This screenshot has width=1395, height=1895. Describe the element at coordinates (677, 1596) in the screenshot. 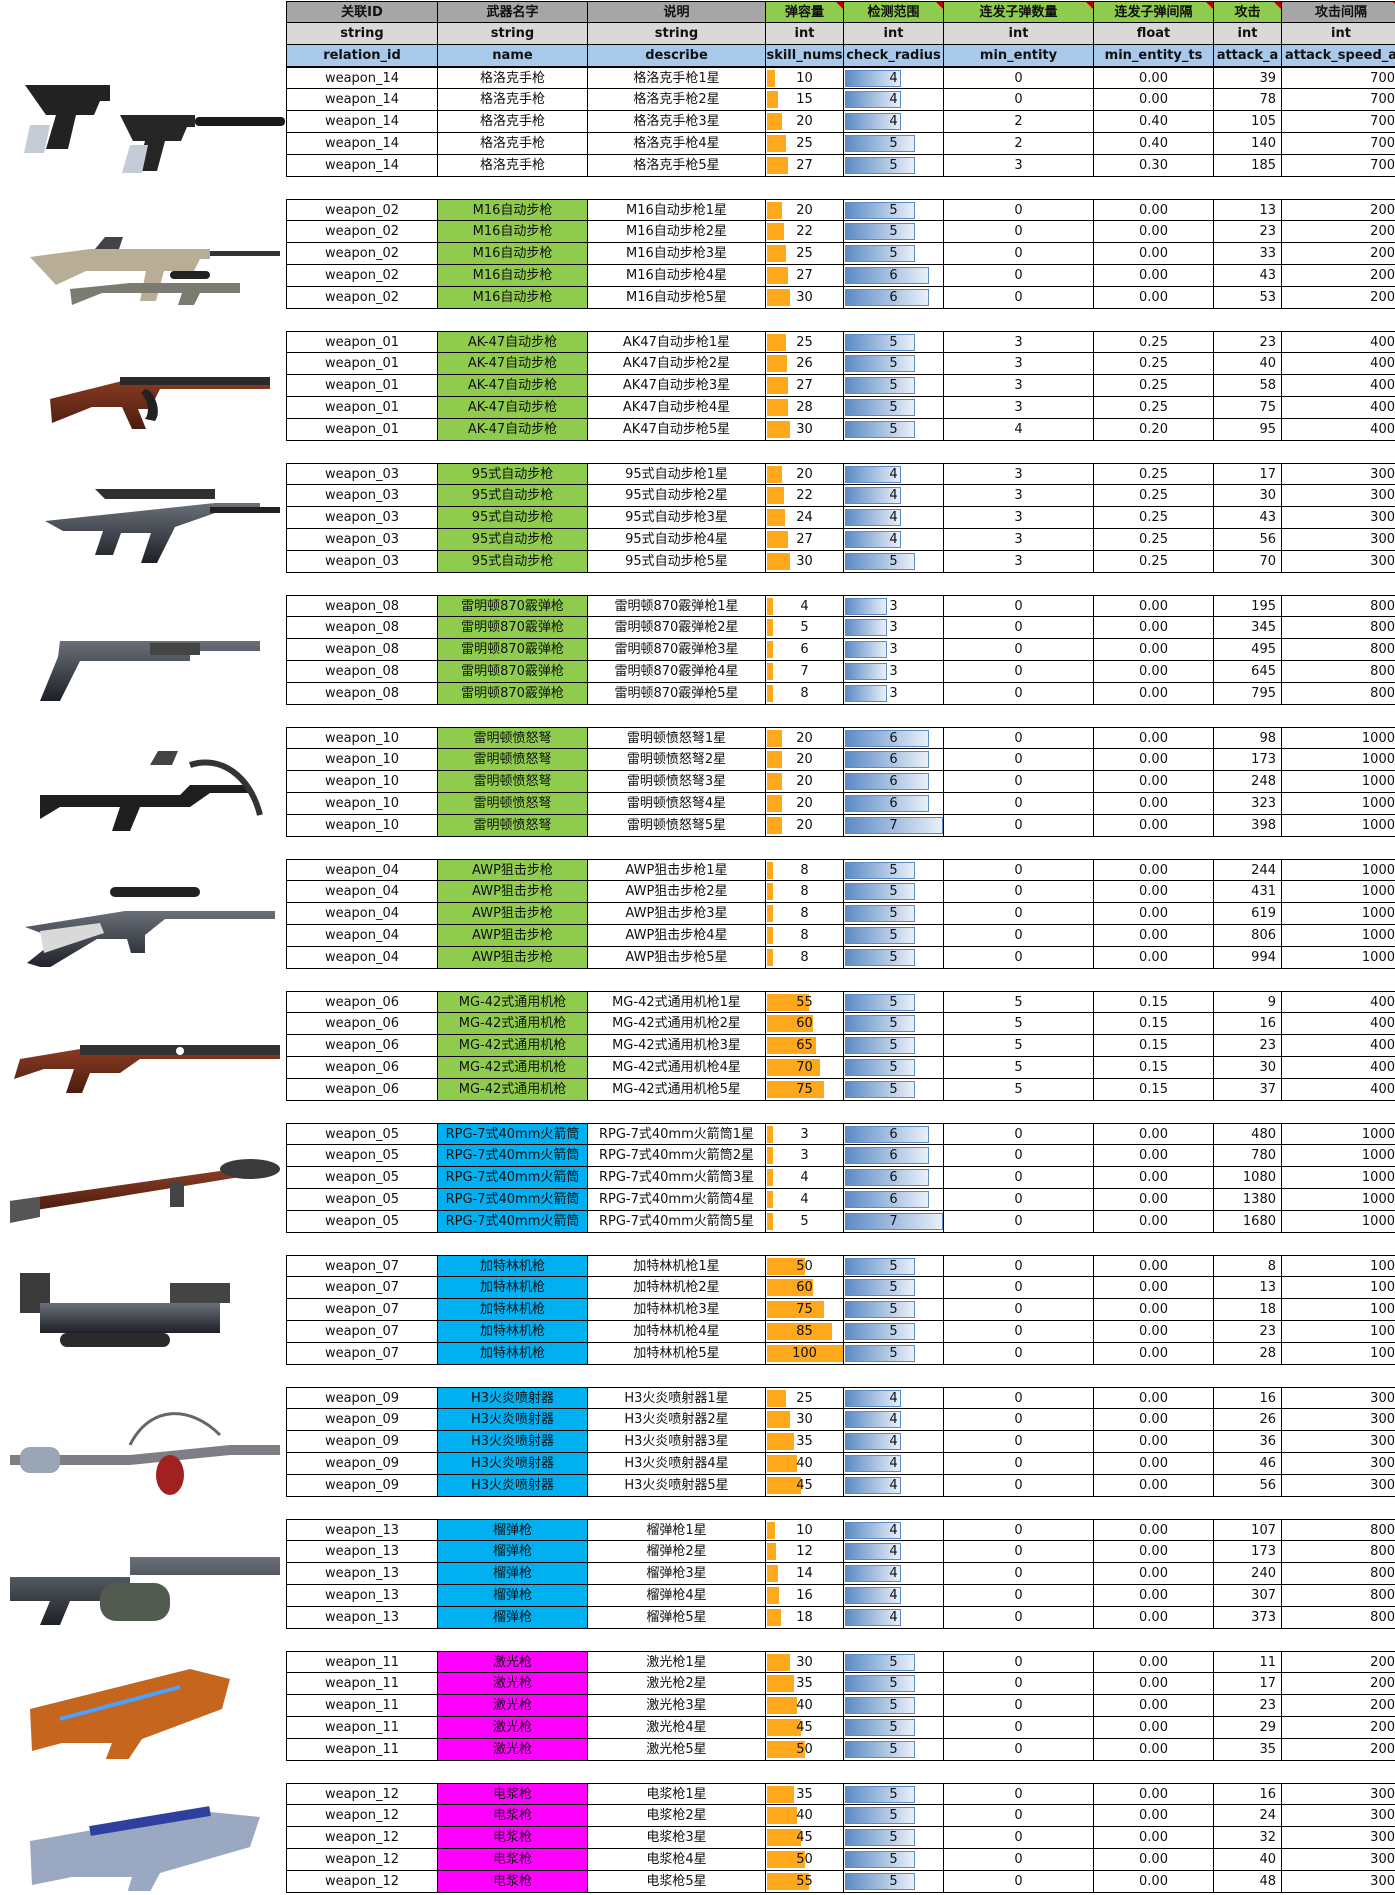

I see `cell-description: 榴弹枪4星` at that location.